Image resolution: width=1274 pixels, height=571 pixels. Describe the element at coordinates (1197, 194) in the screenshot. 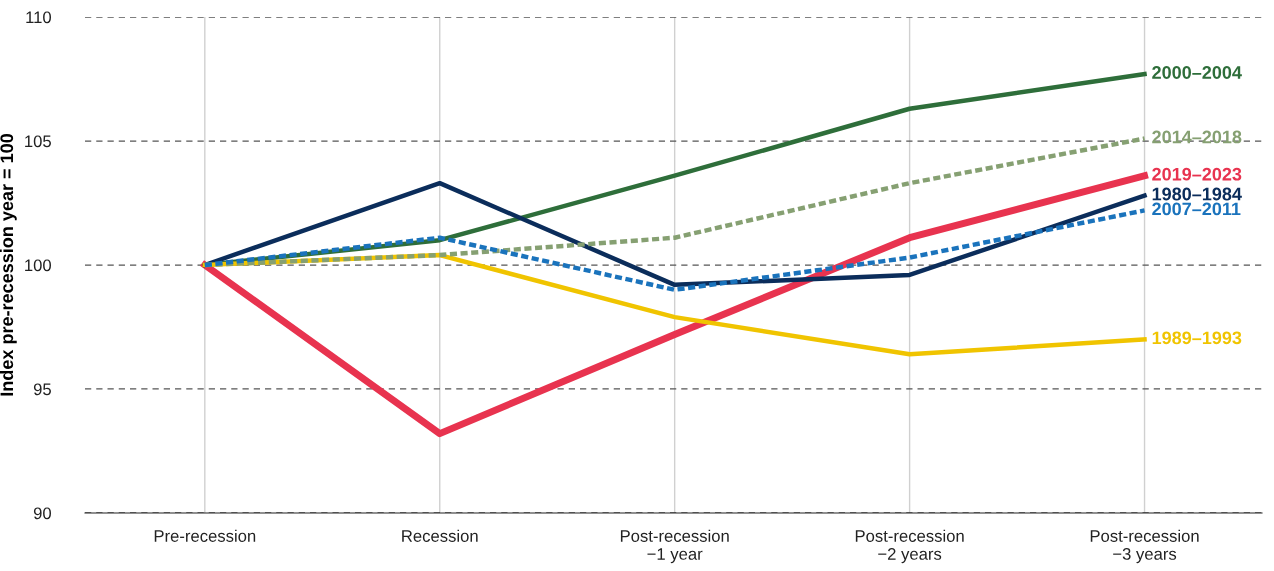

I see `series-label: 1980–1984` at that location.